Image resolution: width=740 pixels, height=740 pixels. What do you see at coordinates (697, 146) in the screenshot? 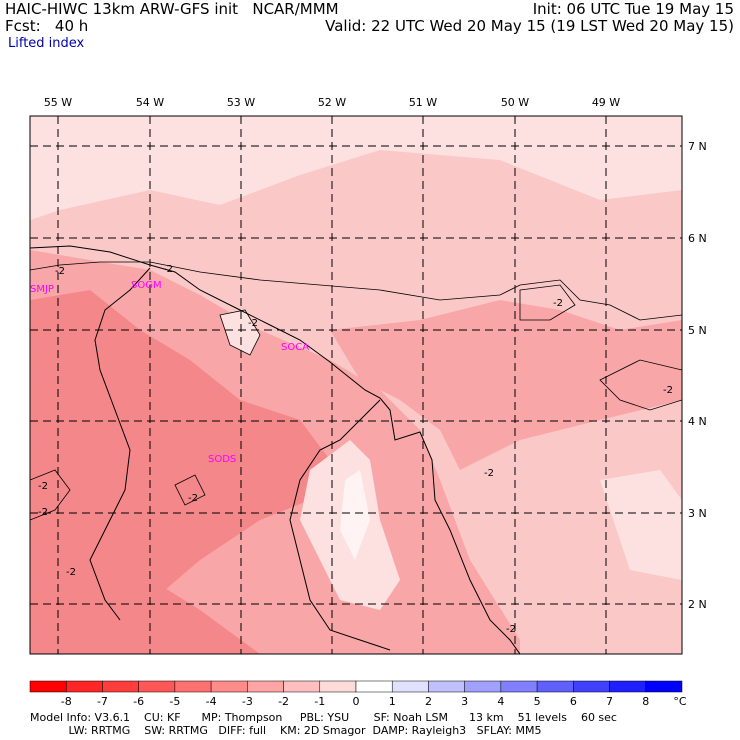
I see `lat-label: 7 N` at bounding box center [697, 146].